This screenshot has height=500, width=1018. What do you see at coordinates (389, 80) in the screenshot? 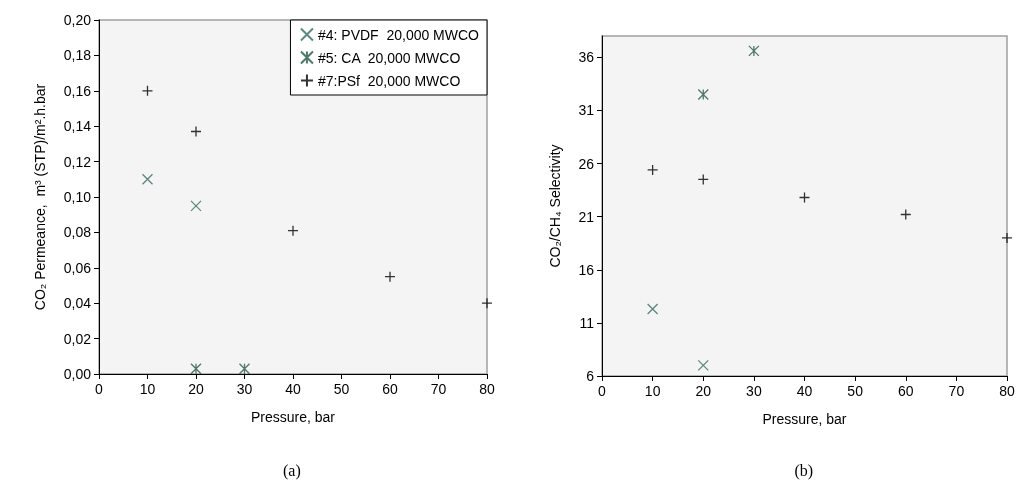
I see `legend-label: #7:PSf 20,000 MWCO` at bounding box center [389, 80].